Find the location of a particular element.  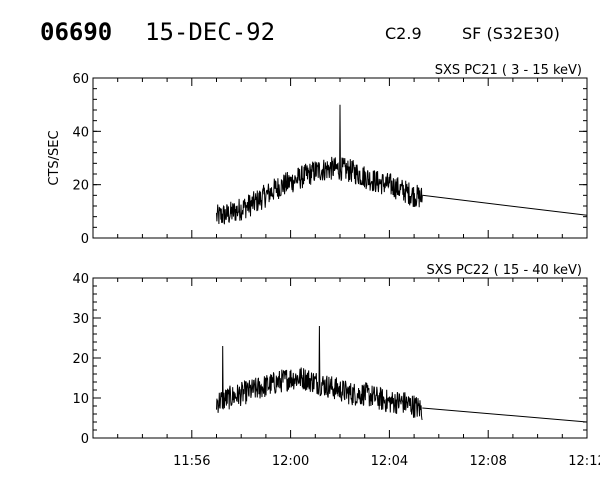

event-id: 06690 is located at coordinates (76, 32).